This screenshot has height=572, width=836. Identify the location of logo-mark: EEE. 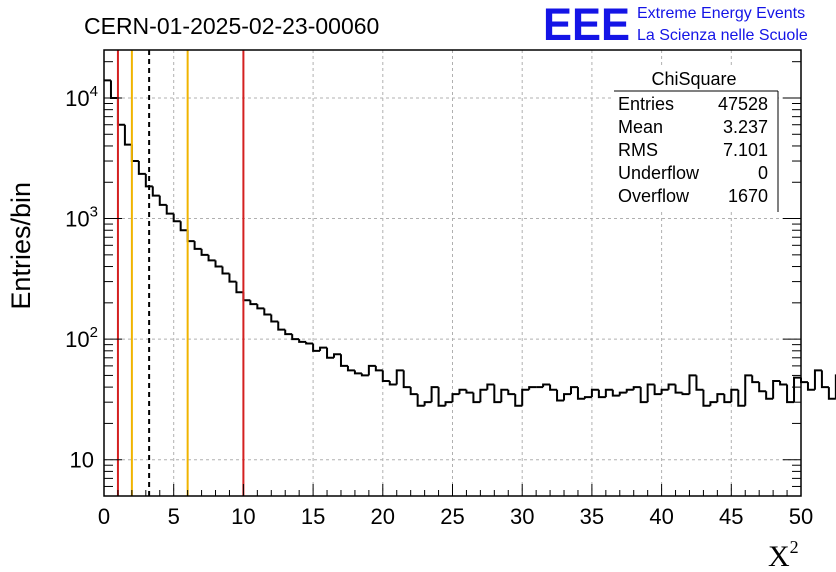
(586, 25).